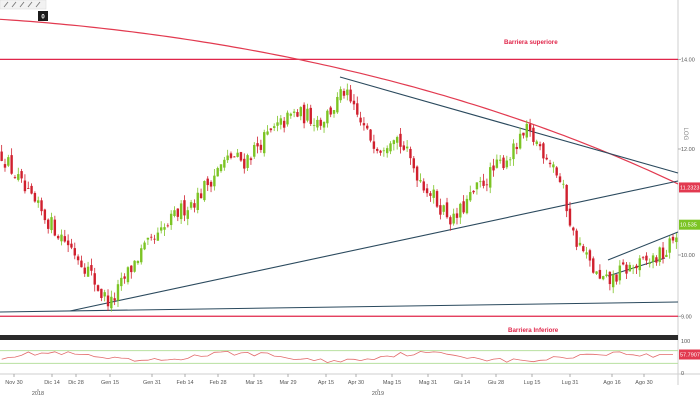  Describe the element at coordinates (184, 383) in the screenshot. I see `time-tick-label: Feb 14` at that location.